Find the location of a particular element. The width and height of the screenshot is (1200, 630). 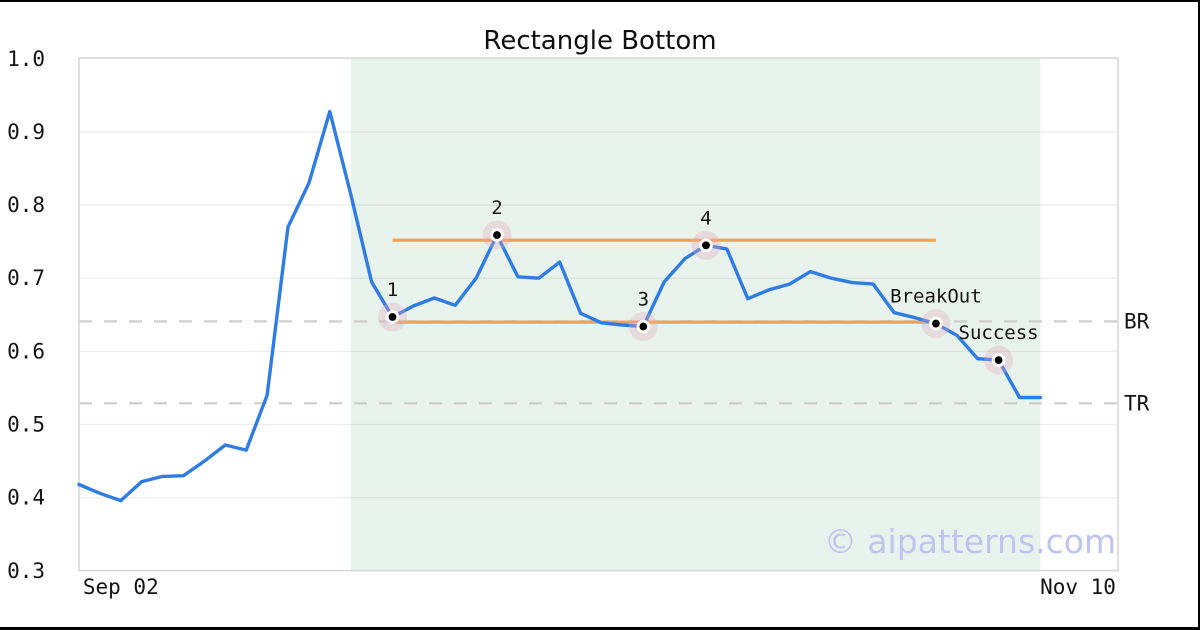

level-label-br: BR is located at coordinates (1137, 321).